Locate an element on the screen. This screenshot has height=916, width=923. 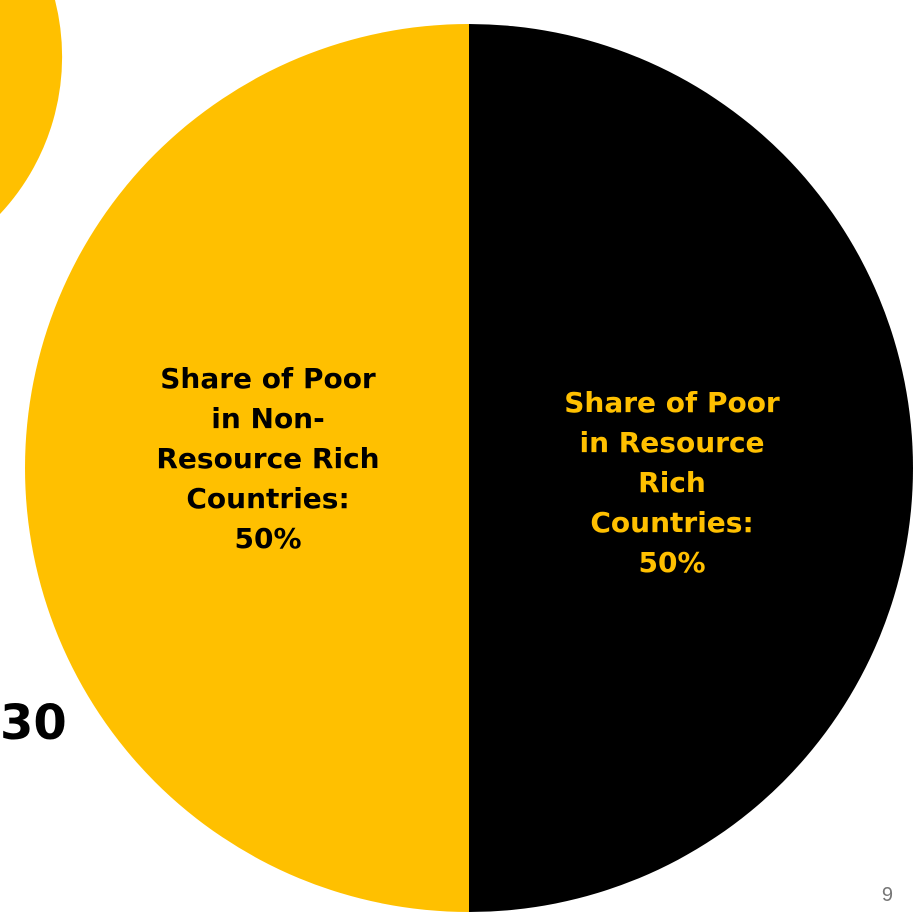
decorative-circle is located at coordinates (31, 107).